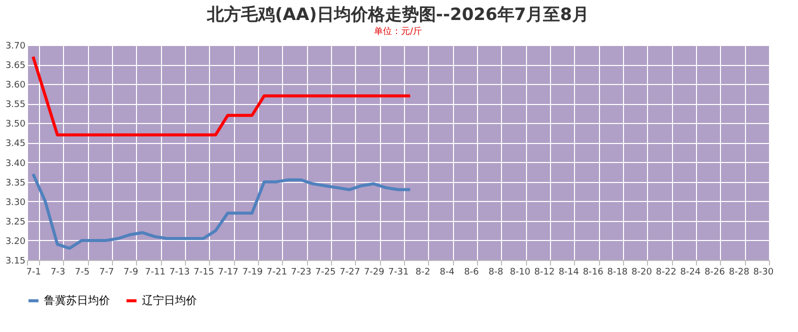  I want to click on legend-label: 鲁冀苏日均价, so click(77, 300).